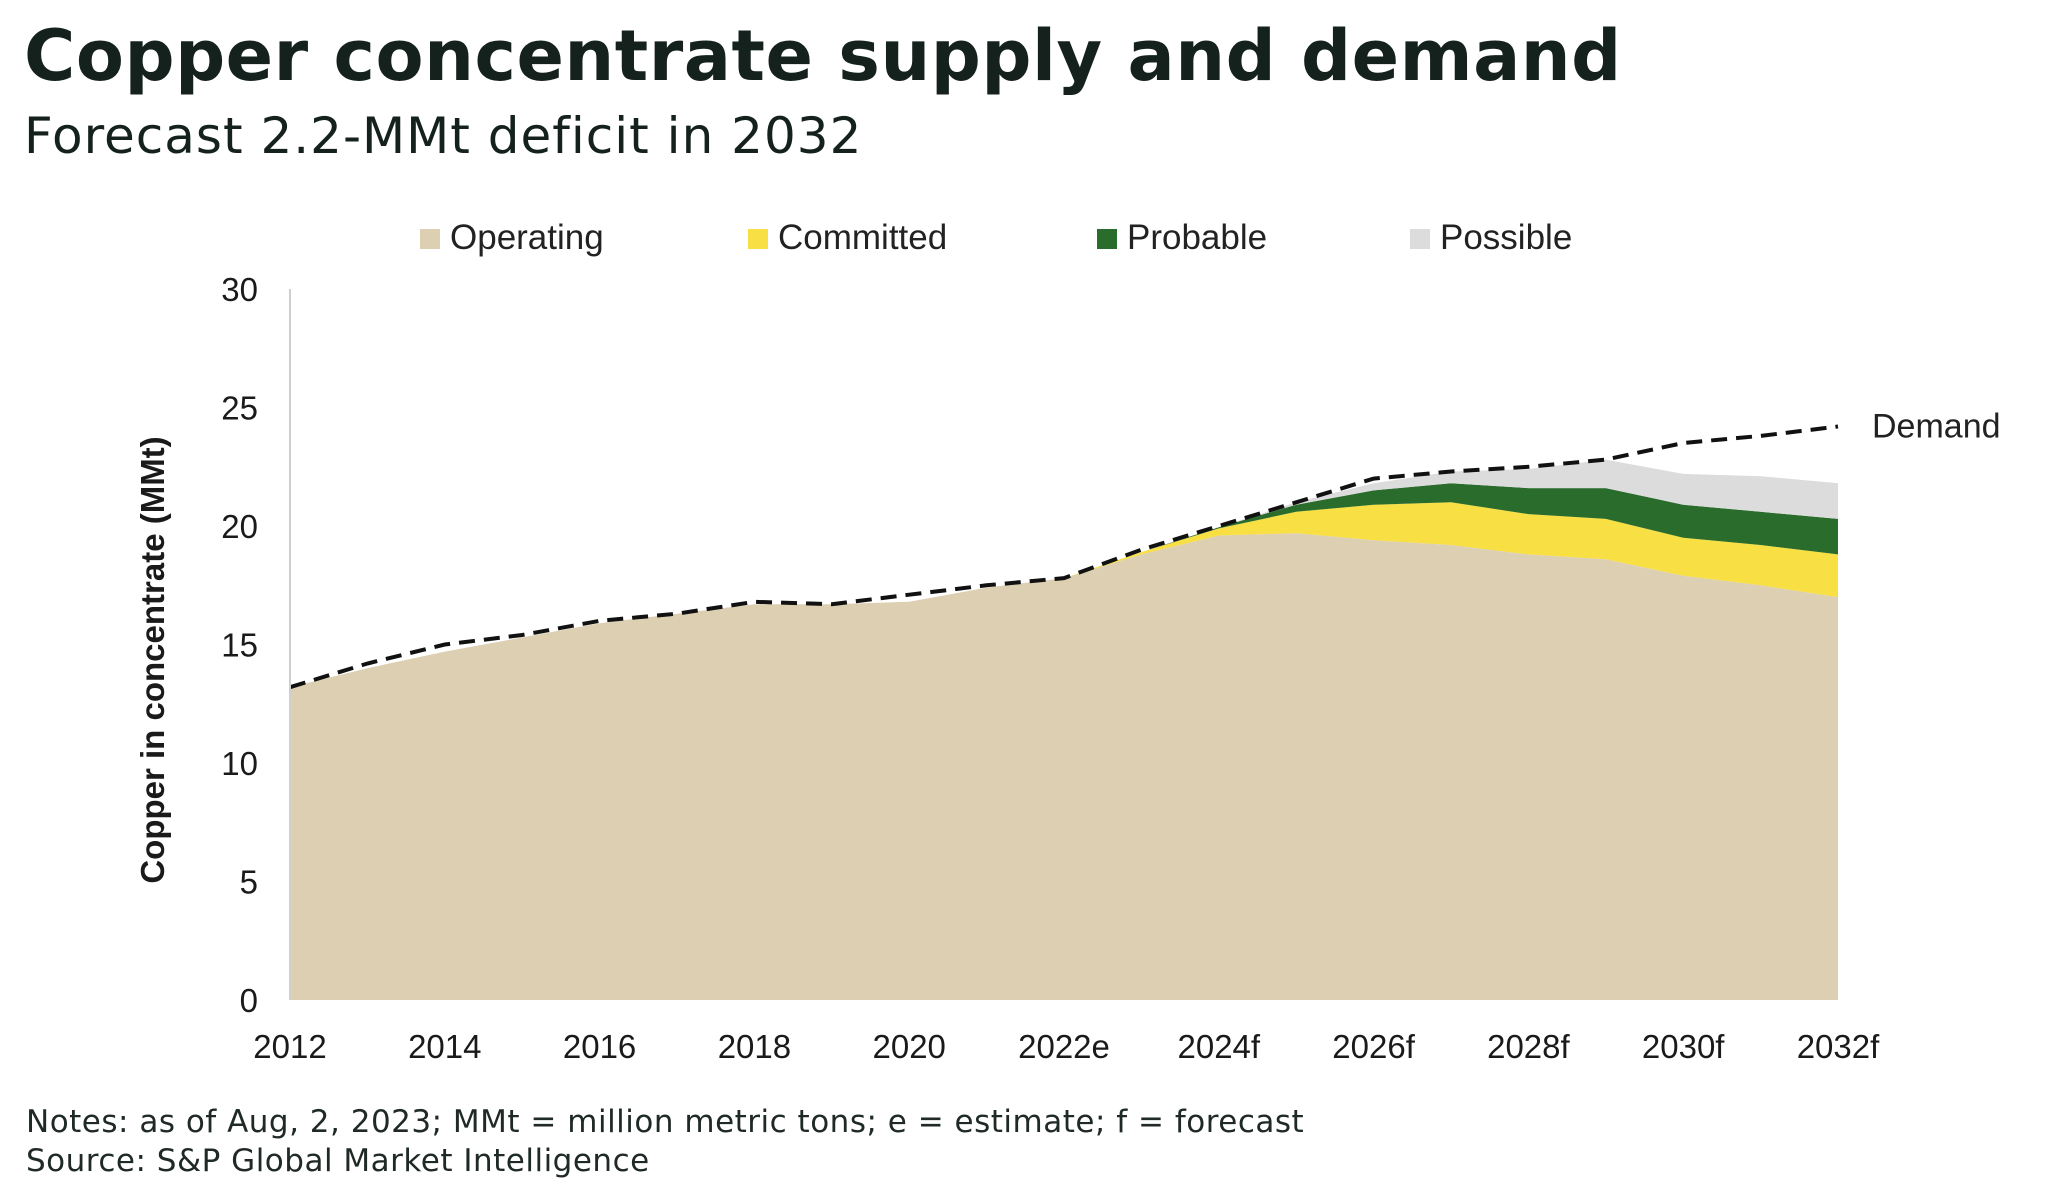  I want to click on legend-item-committed: Committed, so click(847, 237).